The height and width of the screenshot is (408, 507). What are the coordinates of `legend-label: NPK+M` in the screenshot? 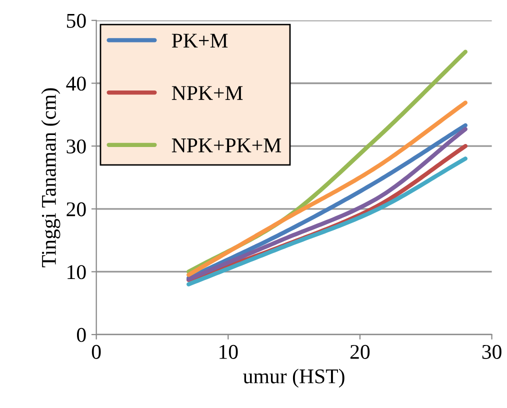 It's located at (207, 93).